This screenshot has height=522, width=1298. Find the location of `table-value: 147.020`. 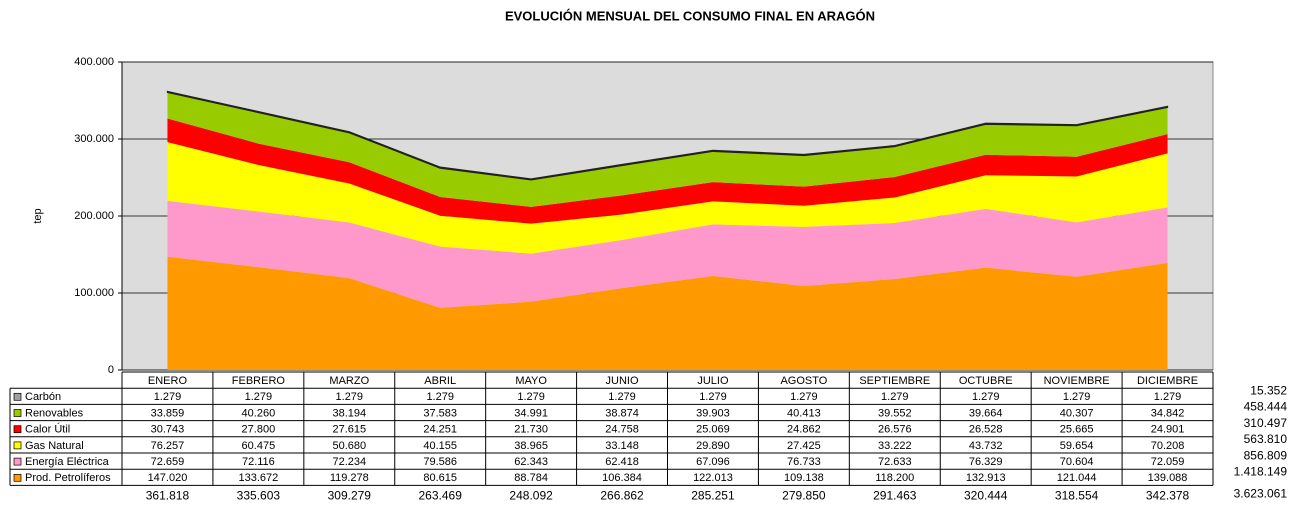

table-value: 147.020 is located at coordinates (168, 478).